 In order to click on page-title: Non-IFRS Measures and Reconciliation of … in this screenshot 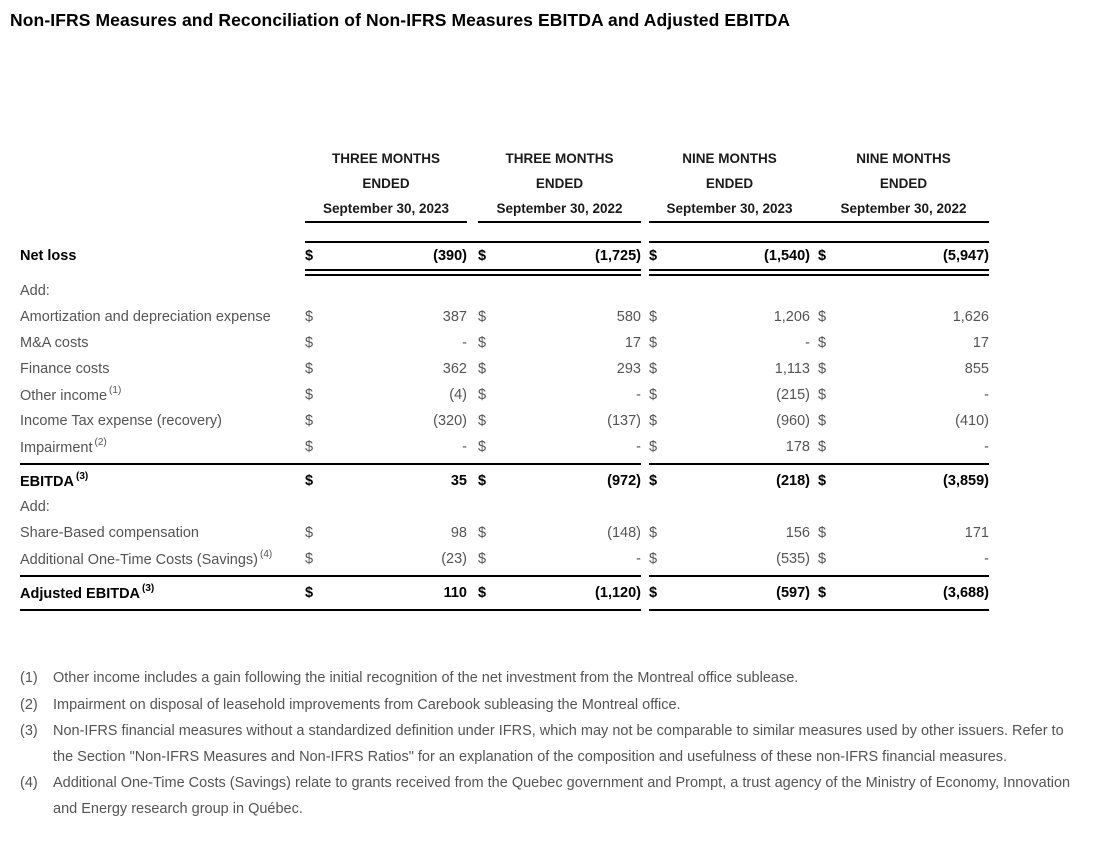, I will do `click(400, 20)`.